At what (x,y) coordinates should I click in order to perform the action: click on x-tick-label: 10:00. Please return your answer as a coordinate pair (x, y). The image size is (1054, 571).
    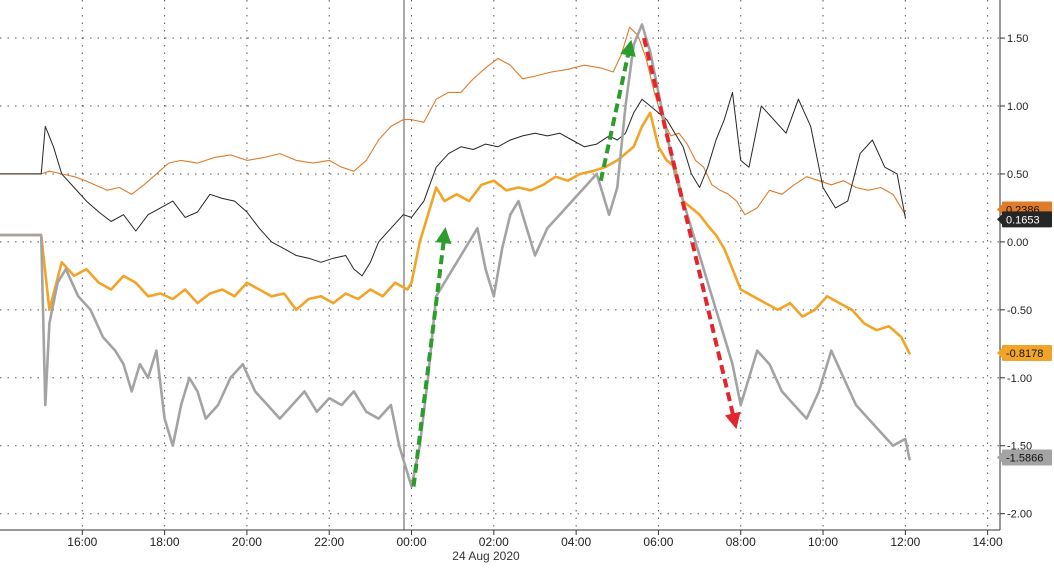
    Looking at the image, I should click on (823, 542).